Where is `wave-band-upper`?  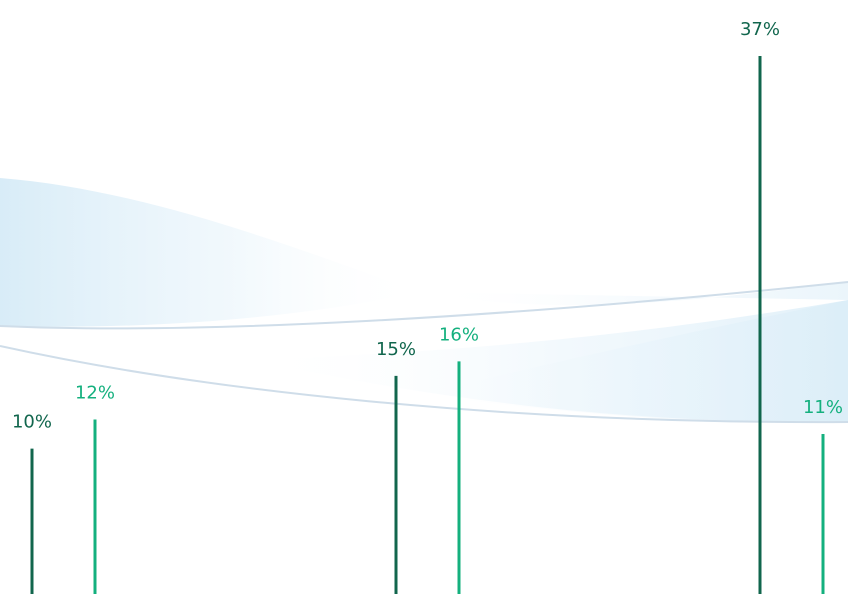
wave-band-upper is located at coordinates (210, 252).